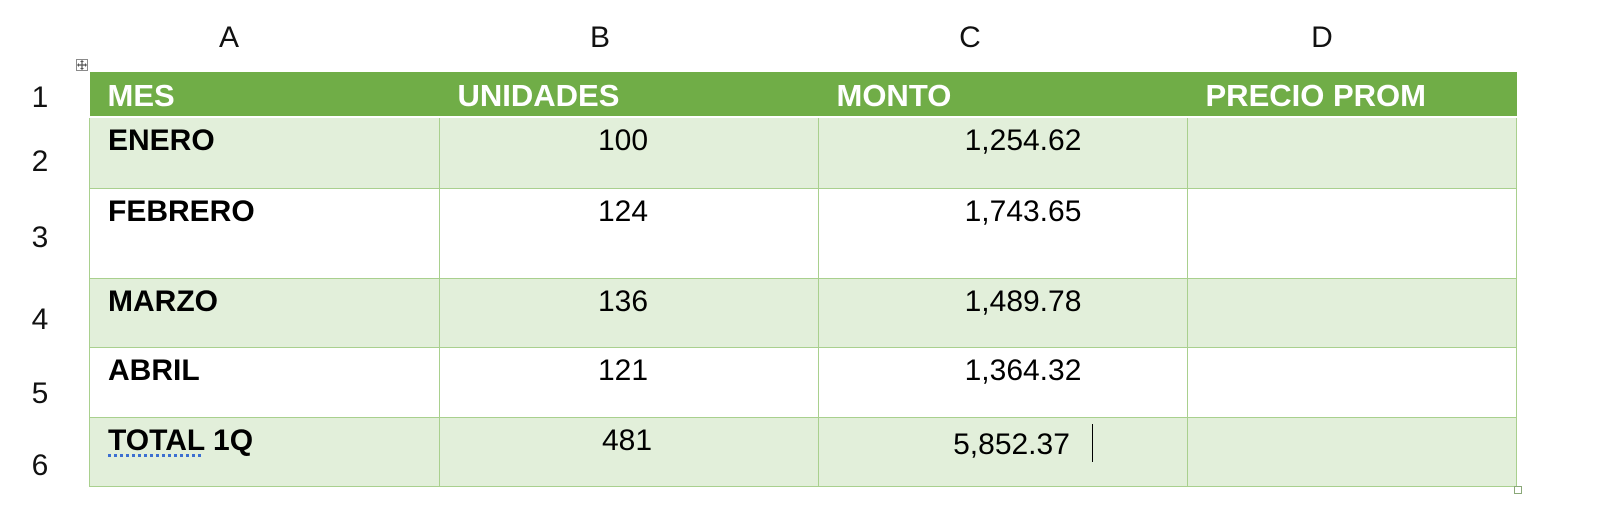  What do you see at coordinates (1352, 95) in the screenshot?
I see `header-precio-prom: PRECIO PROM` at bounding box center [1352, 95].